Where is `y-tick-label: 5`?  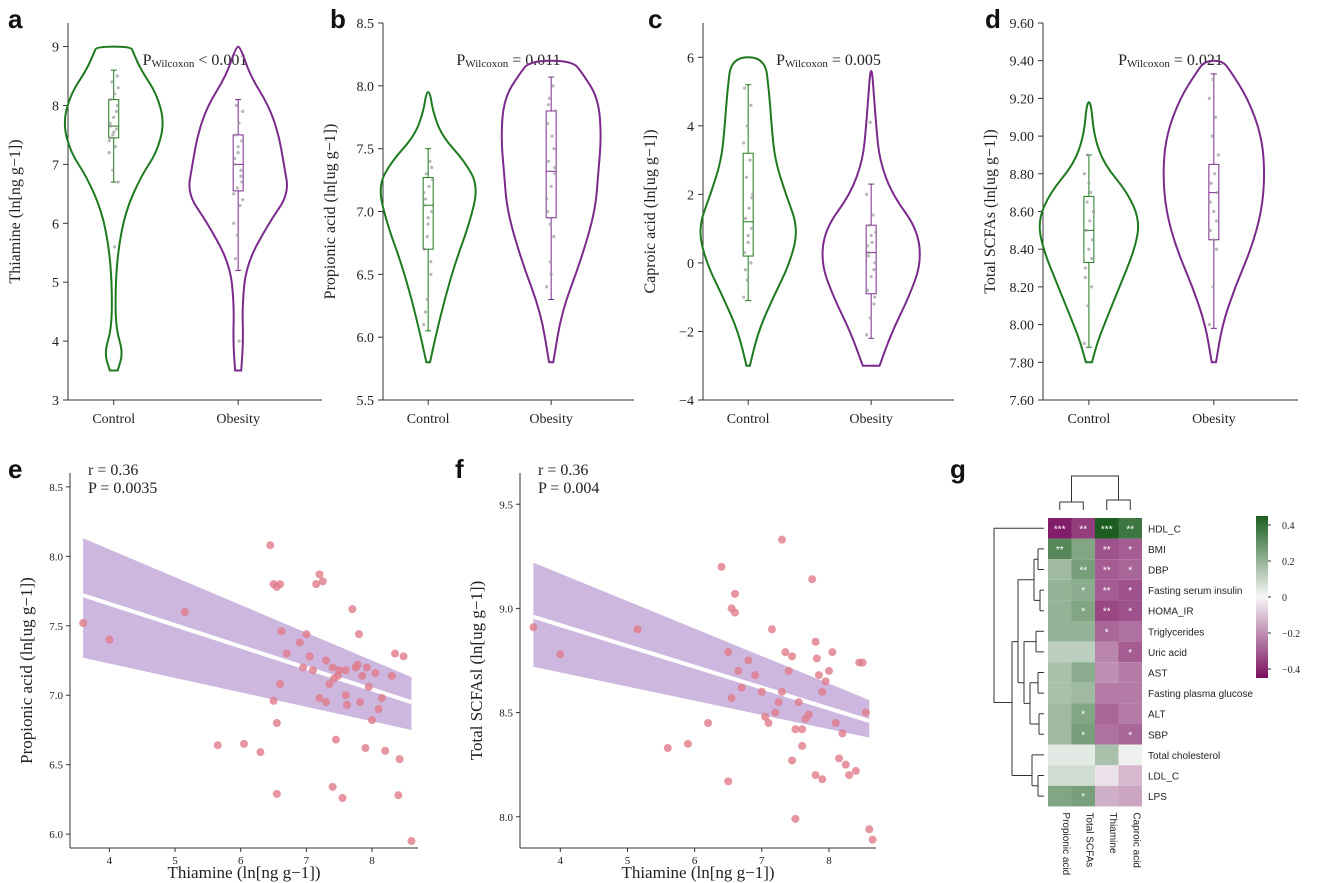 y-tick-label: 5 is located at coordinates (55, 283).